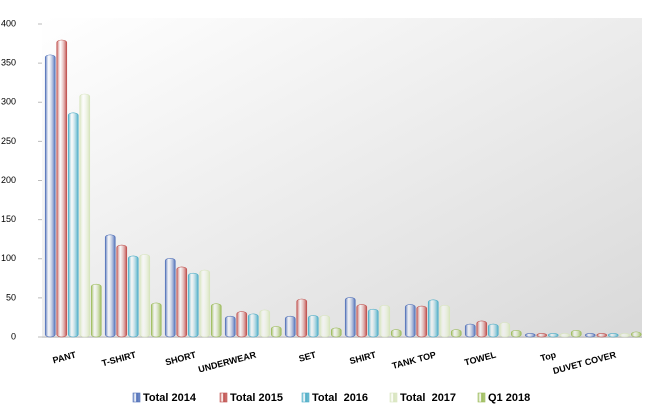  Describe the element at coordinates (65, 357) in the screenshot. I see `x-tick-label: PANT` at that location.